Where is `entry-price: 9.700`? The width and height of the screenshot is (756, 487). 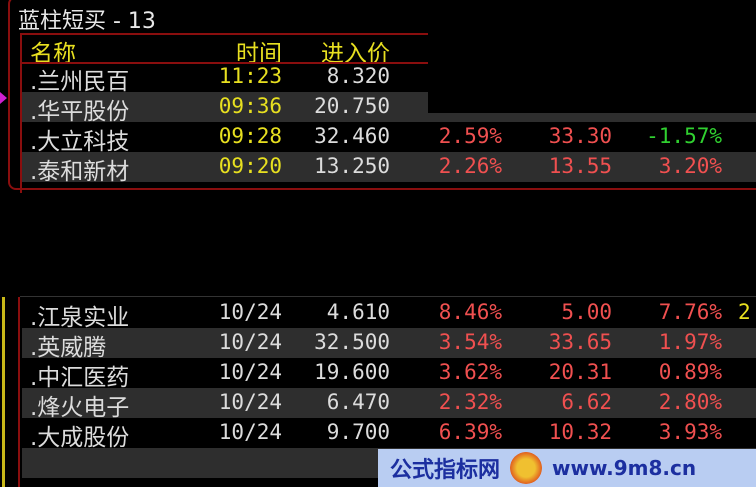
entry-price: 9.700 is located at coordinates (358, 432).